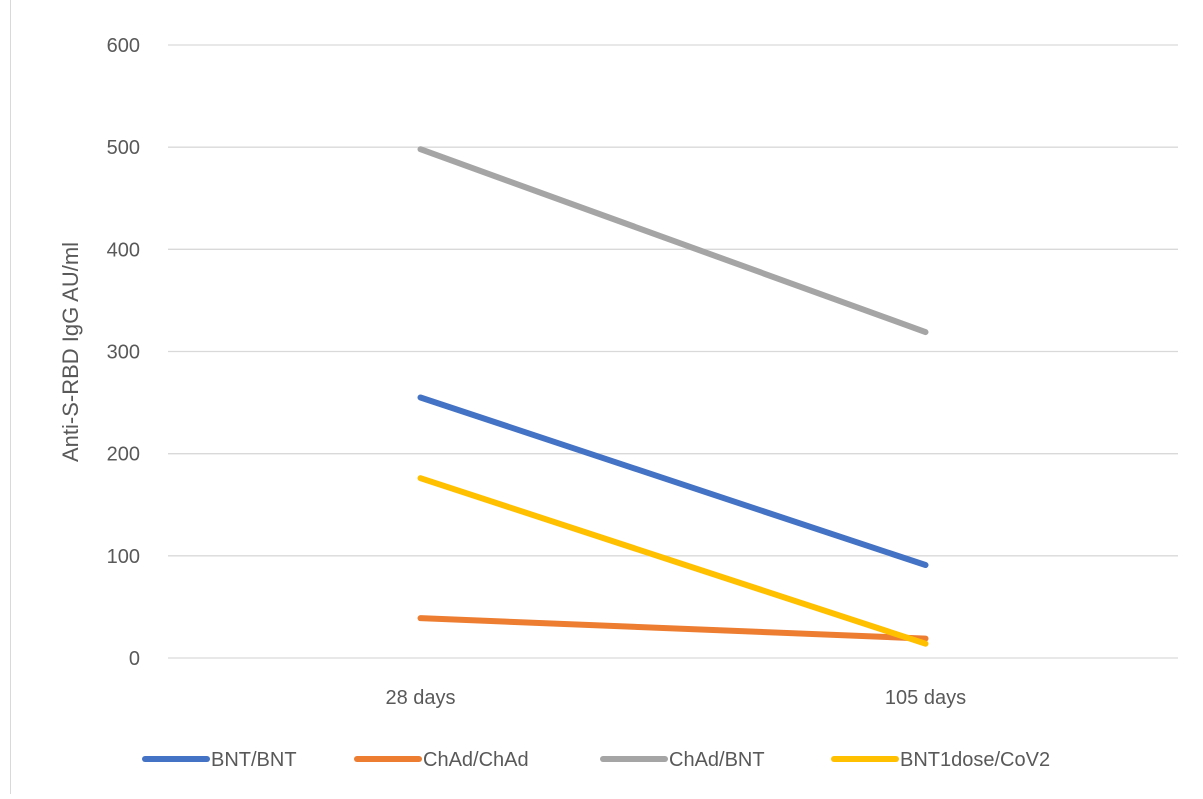 The width and height of the screenshot is (1203, 799). What do you see at coordinates (134, 659) in the screenshot?
I see `y-tick-label: 0` at bounding box center [134, 659].